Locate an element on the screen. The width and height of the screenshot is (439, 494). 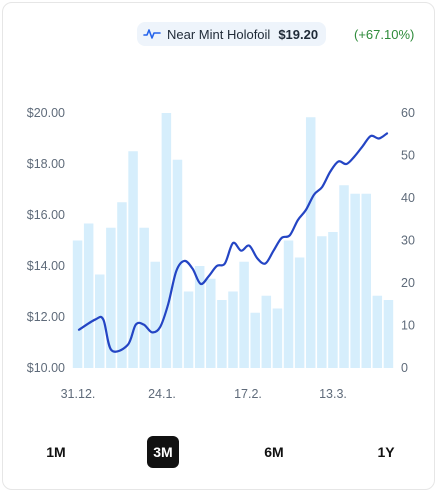
y-right-tick-label: 0 is located at coordinates (404, 368).